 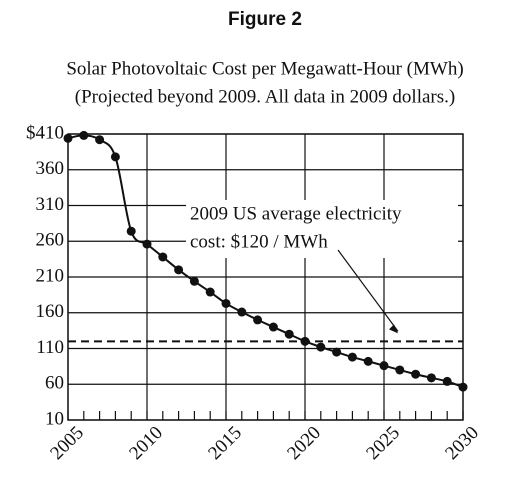 What do you see at coordinates (50, 275) in the screenshot?
I see `y-tick-label: 210` at bounding box center [50, 275].